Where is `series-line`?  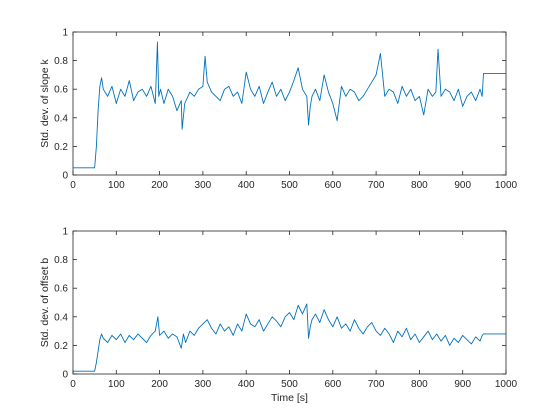 series-line is located at coordinates (289, 337).